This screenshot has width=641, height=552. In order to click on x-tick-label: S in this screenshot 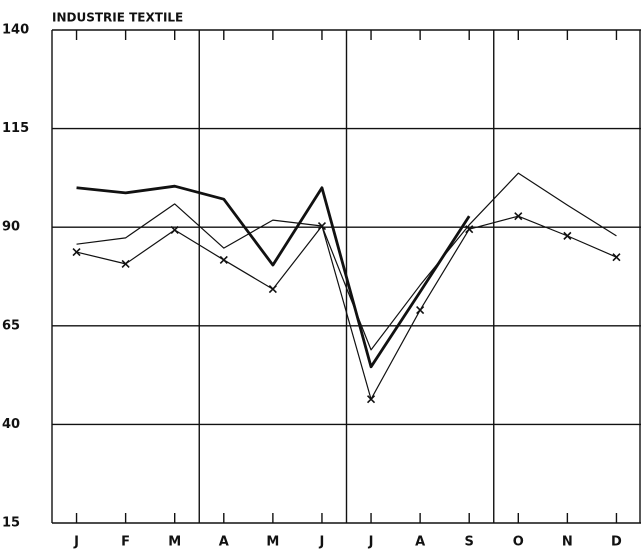, I will do `click(469, 542)`.